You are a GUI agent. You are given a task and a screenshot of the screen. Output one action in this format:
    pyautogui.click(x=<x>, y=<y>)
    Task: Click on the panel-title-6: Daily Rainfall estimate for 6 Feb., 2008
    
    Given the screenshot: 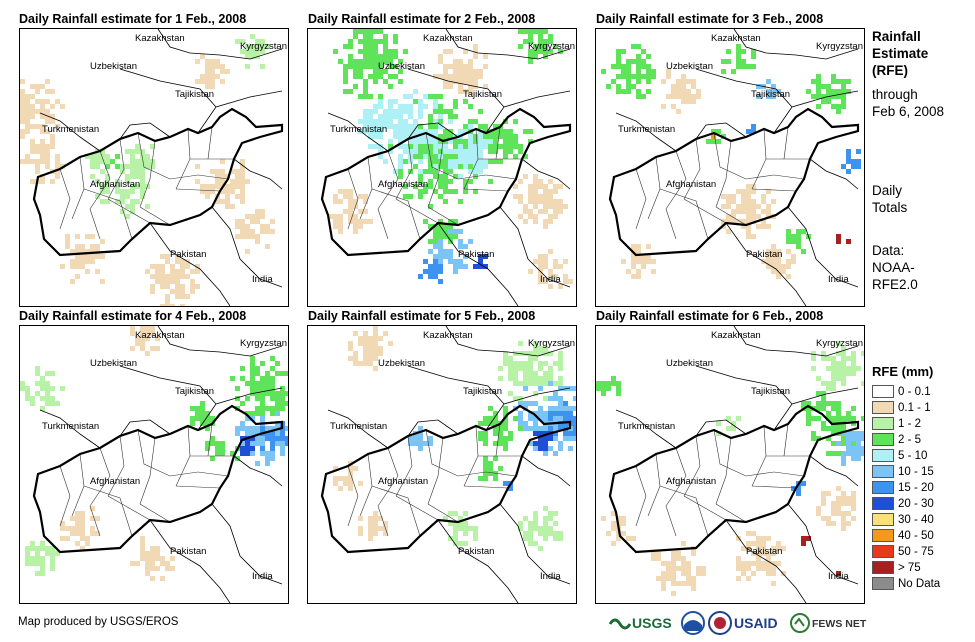 What is the action you would take?
    pyautogui.click(x=710, y=316)
    